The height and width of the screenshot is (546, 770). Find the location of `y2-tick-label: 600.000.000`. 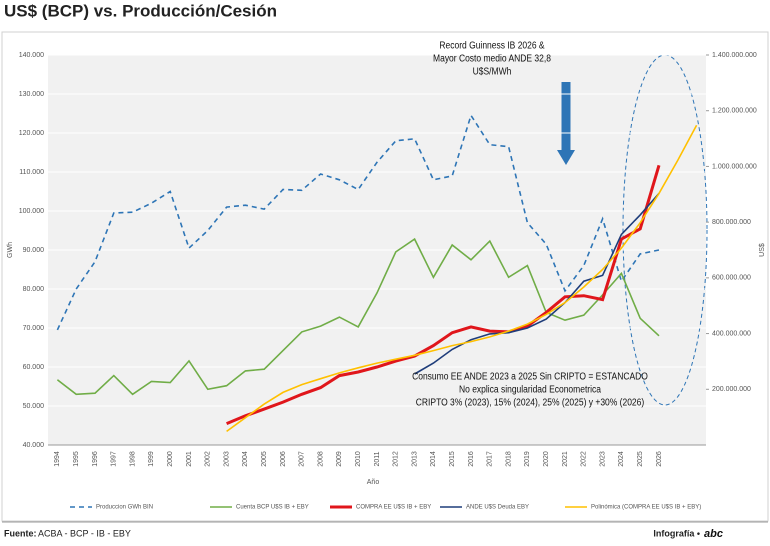

y2-tick-label: 600.000.000 is located at coordinates (731, 278).